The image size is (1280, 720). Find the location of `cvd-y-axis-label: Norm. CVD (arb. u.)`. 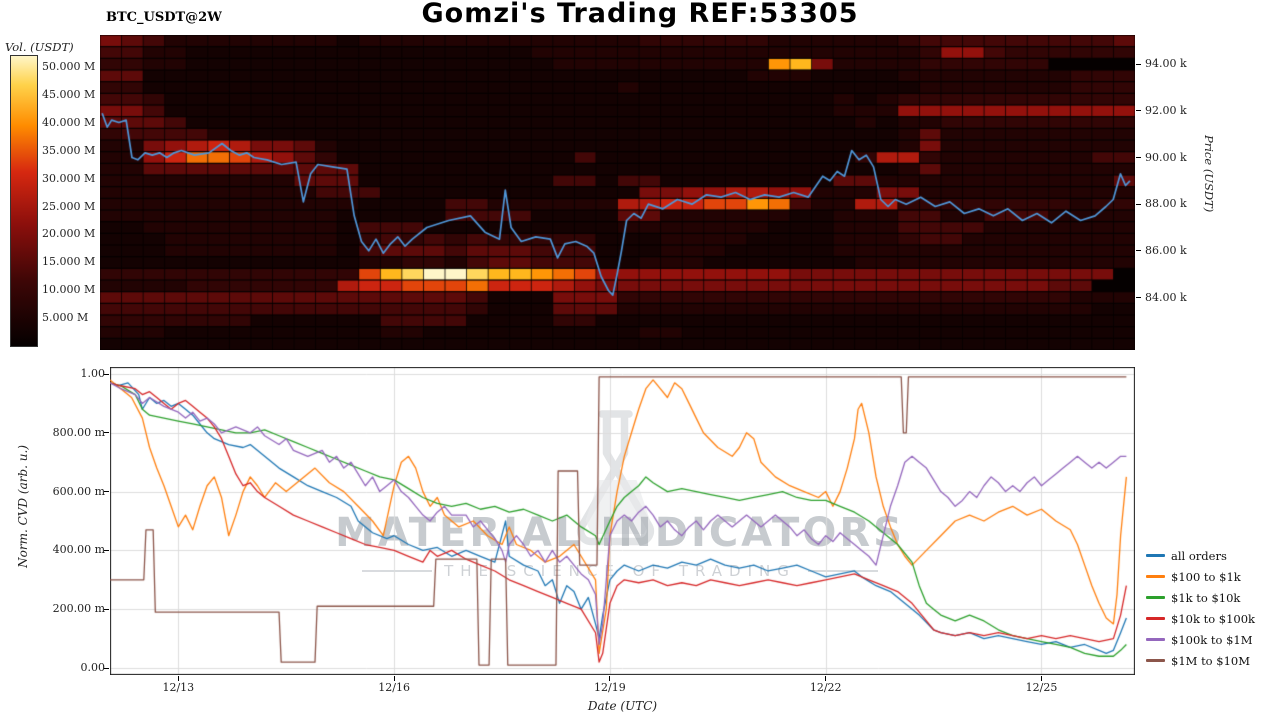

cvd-y-axis-label: Norm. CVD (arb. u.) is located at coordinates (23, 506).